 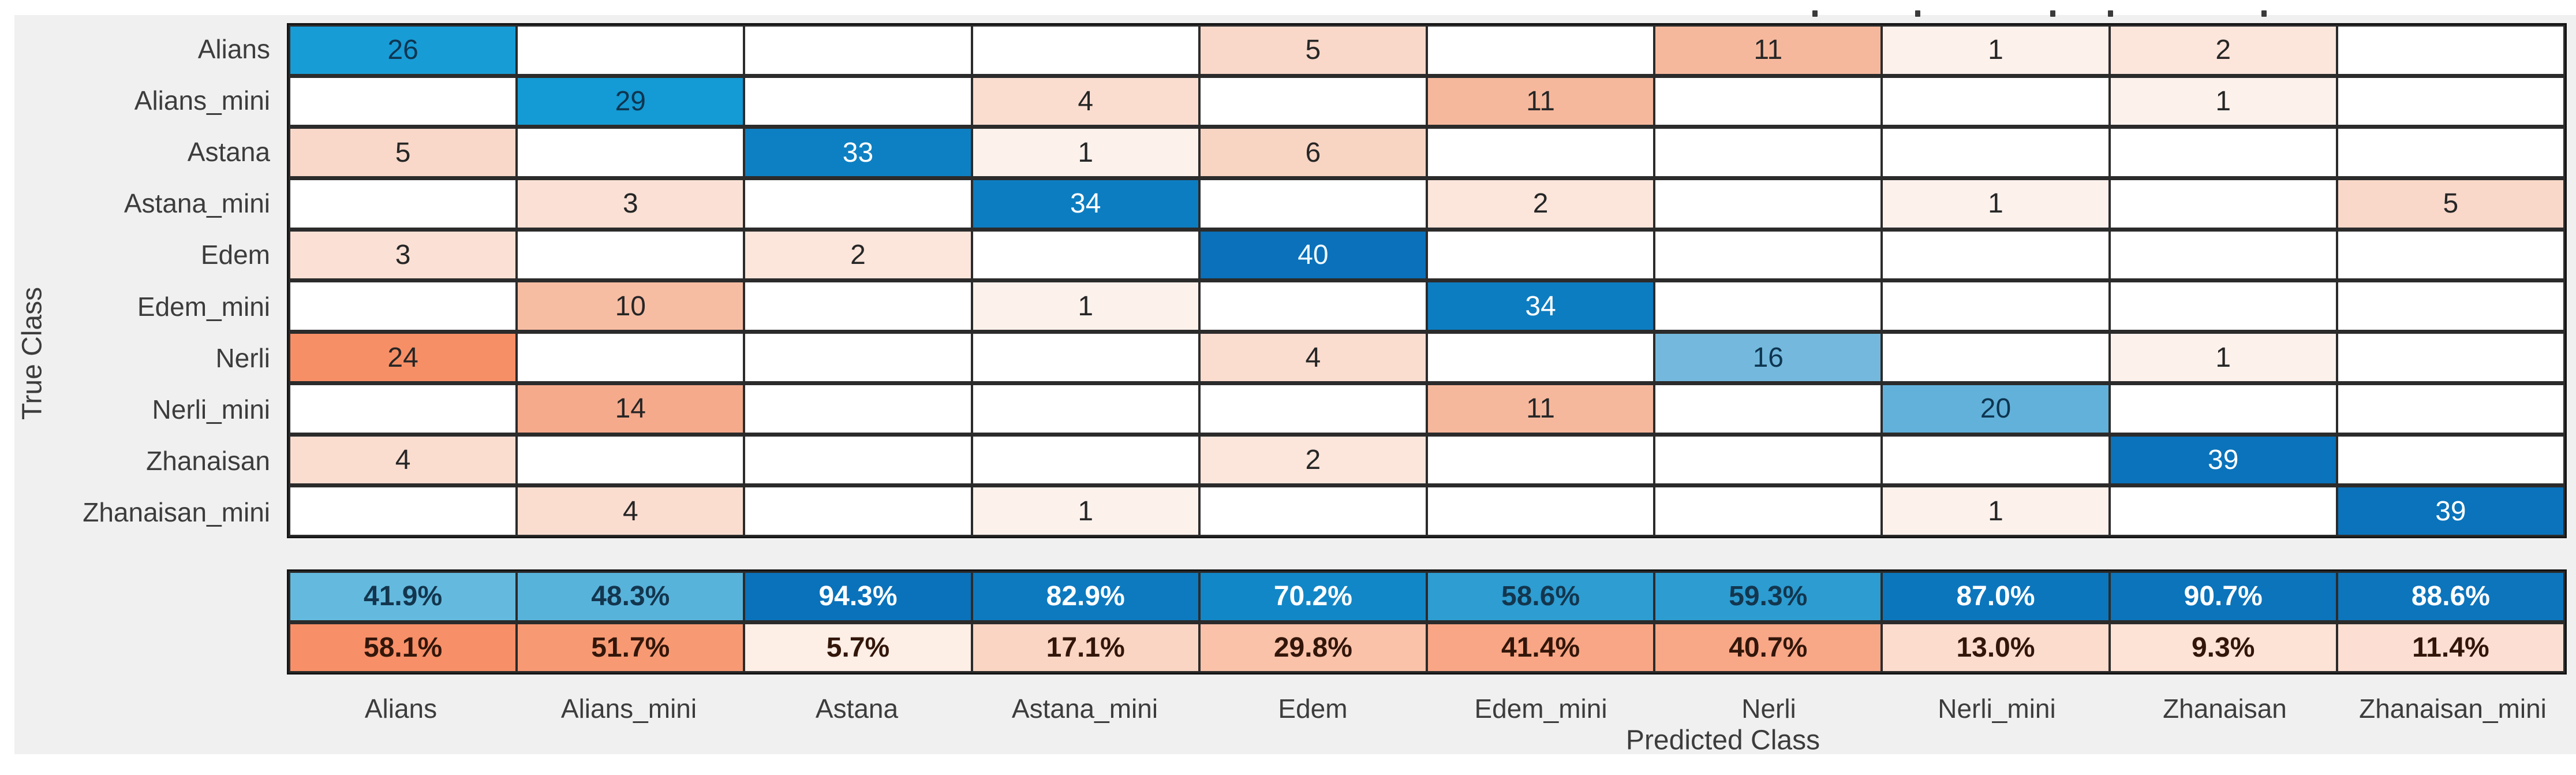 What do you see at coordinates (857, 709) in the screenshot?
I see `predicted-class-label: Astana` at bounding box center [857, 709].